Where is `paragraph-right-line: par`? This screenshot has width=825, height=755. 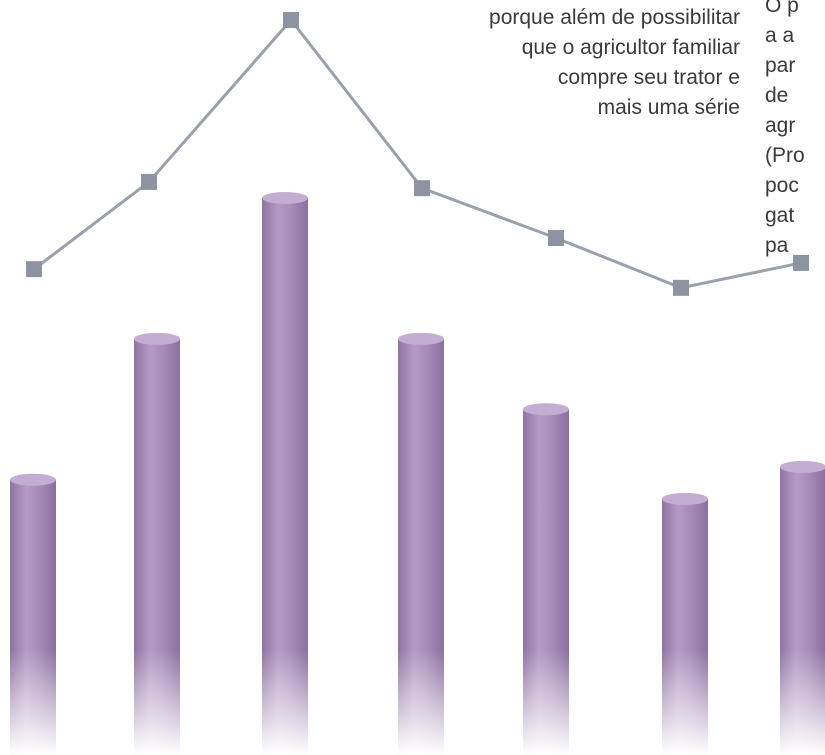 paragraph-right-line: par is located at coordinates (780, 65).